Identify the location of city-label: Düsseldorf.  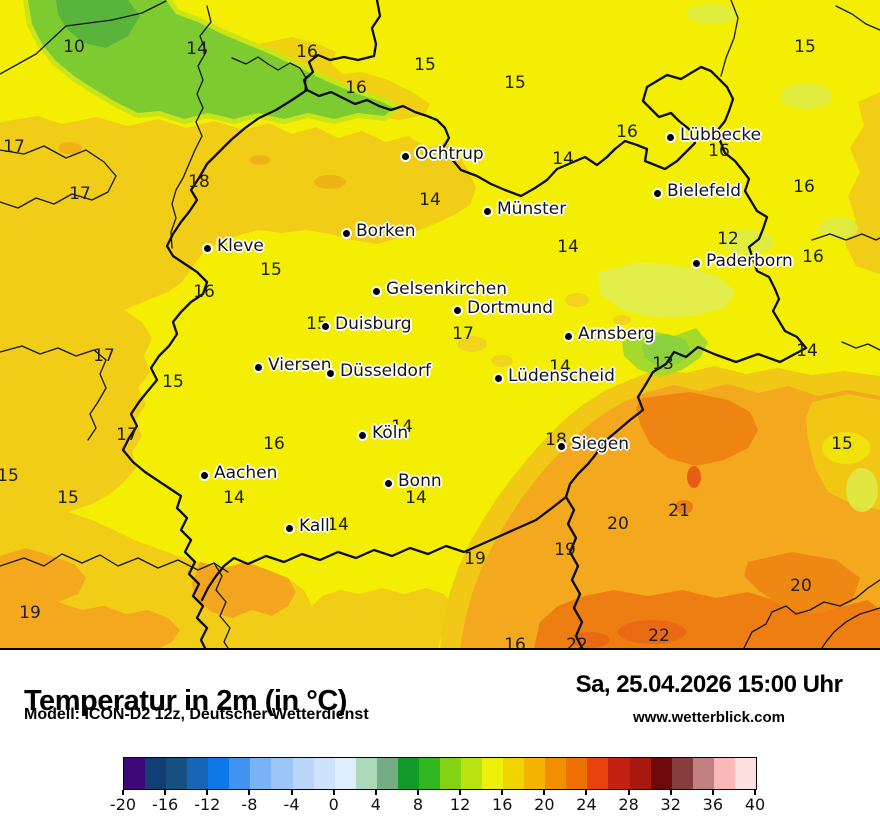
(385, 371).